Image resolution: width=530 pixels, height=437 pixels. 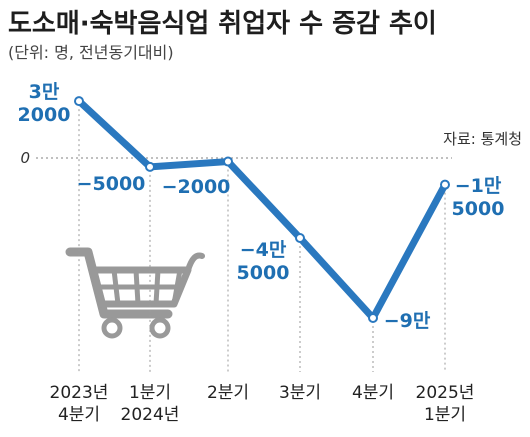 I want to click on data-label: −2000, so click(x=196, y=187).